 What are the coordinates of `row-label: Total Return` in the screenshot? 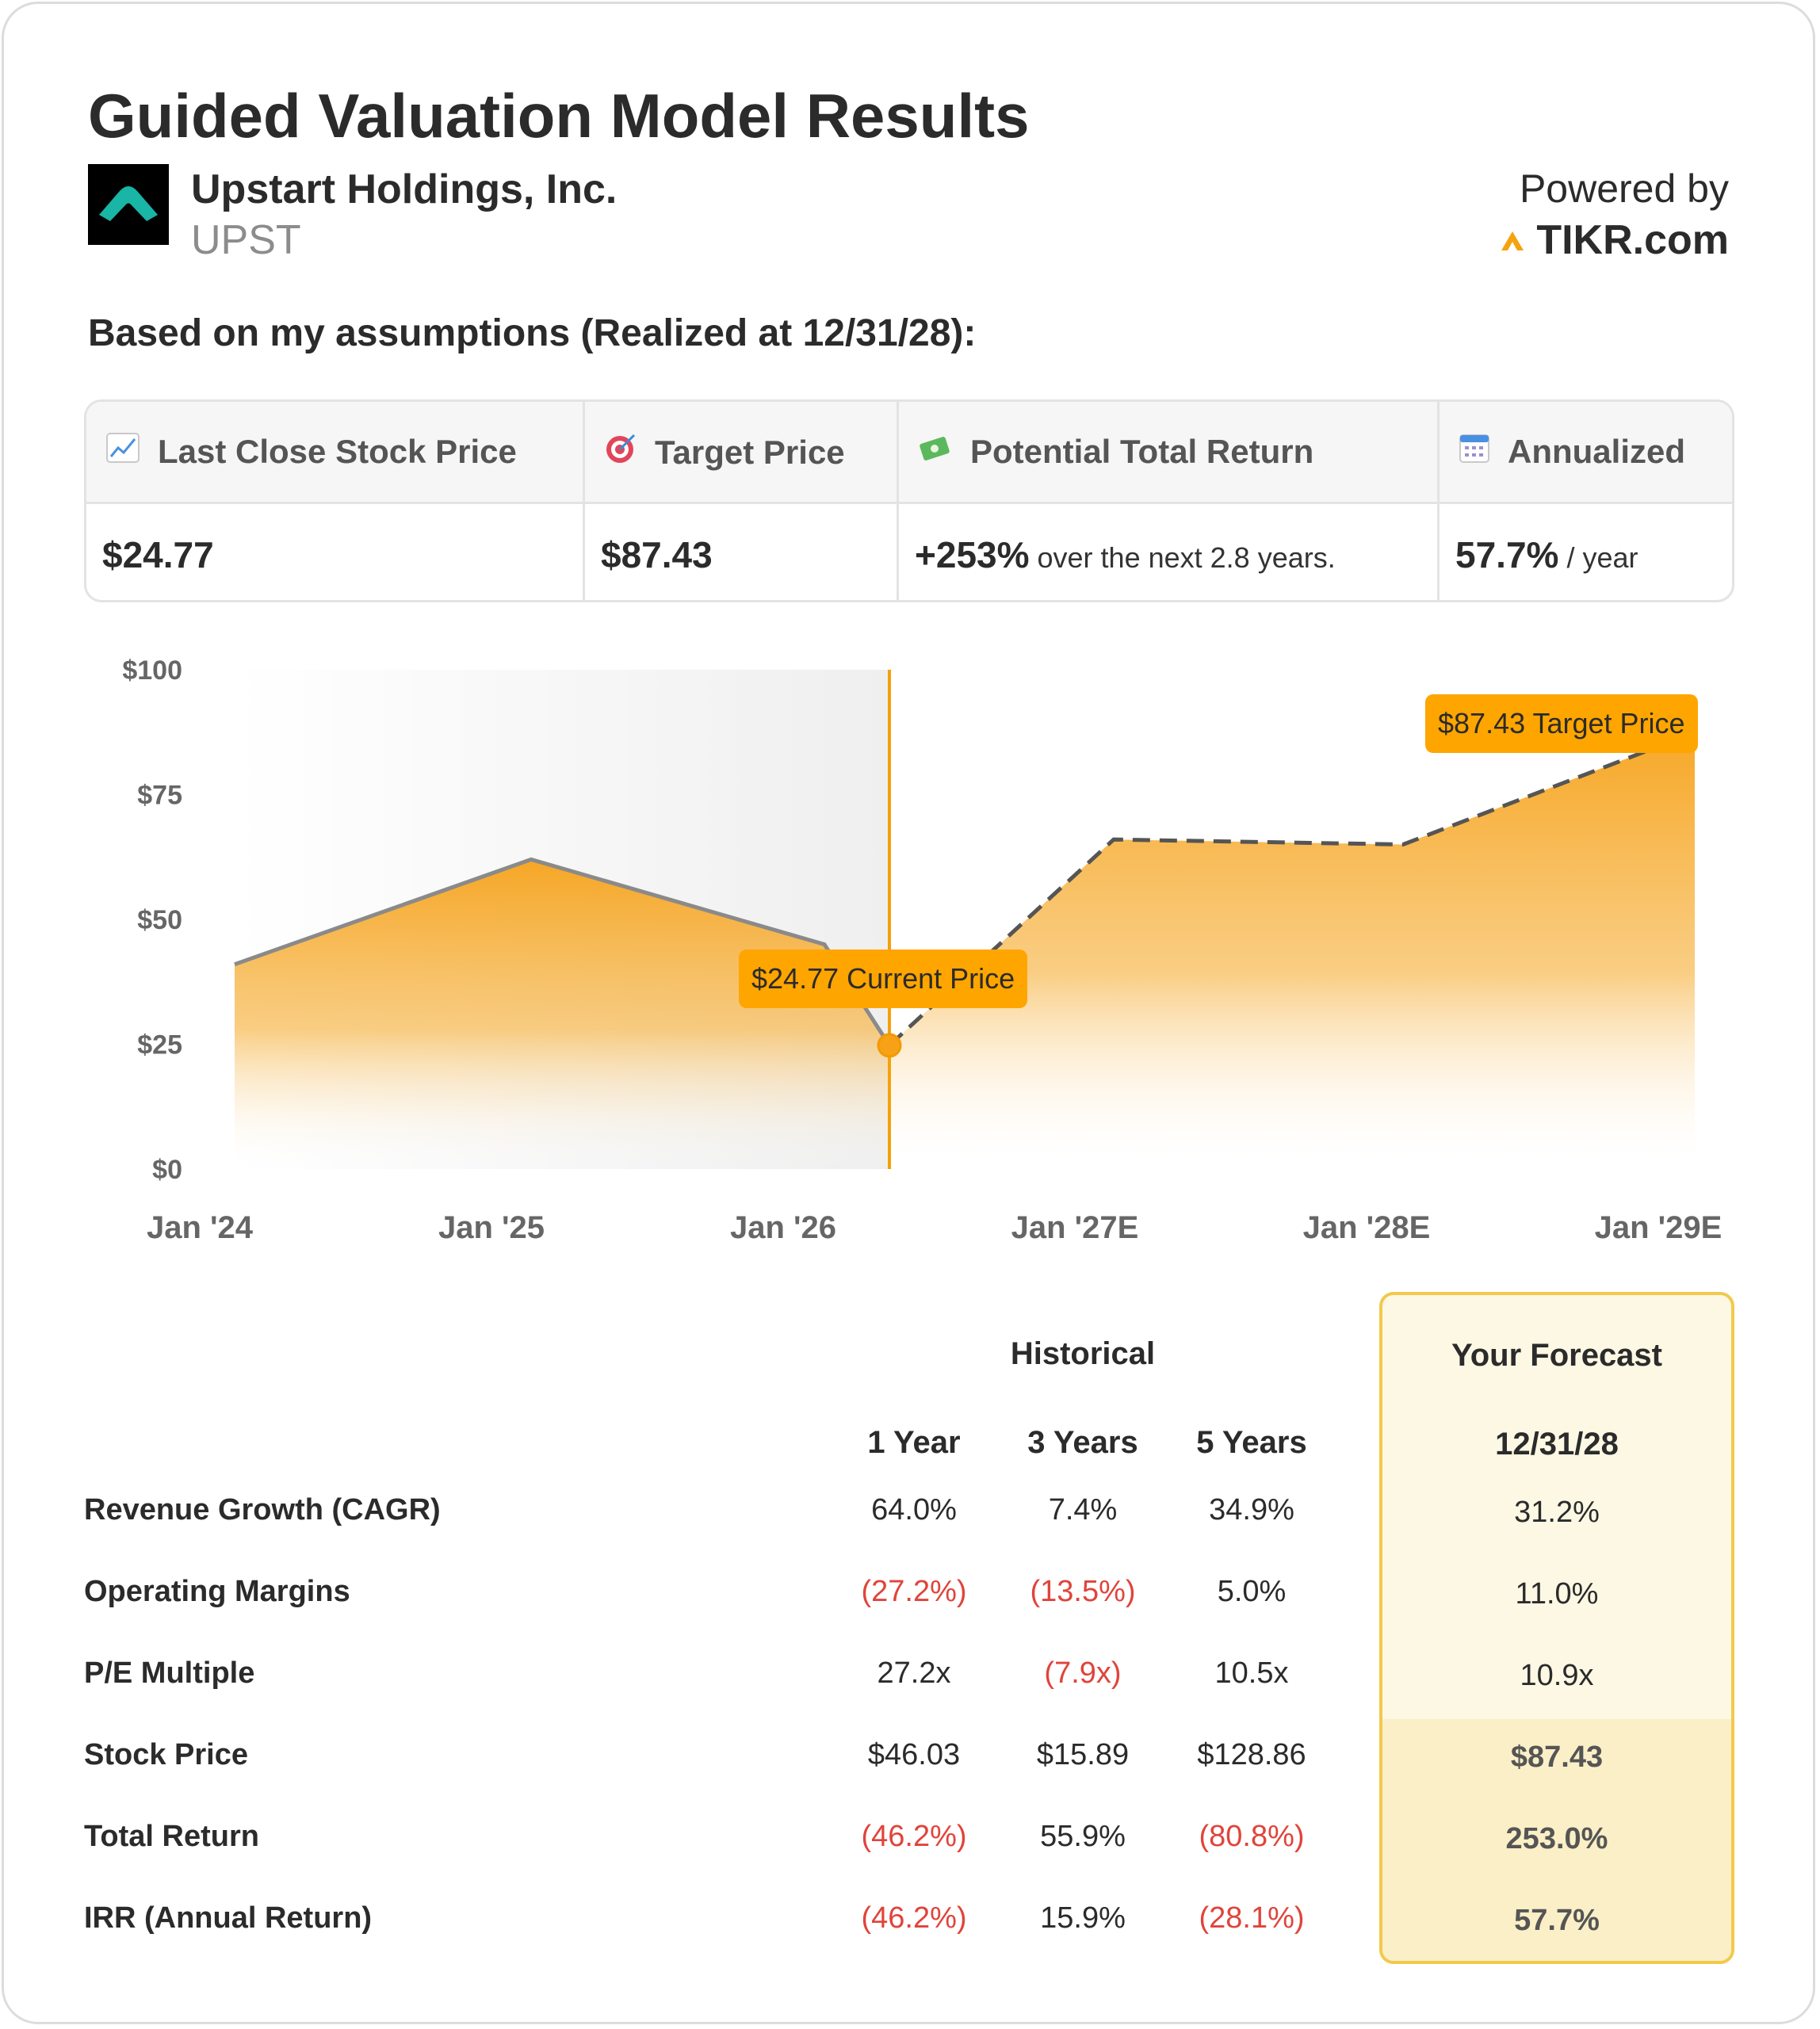 It's located at (171, 1836).